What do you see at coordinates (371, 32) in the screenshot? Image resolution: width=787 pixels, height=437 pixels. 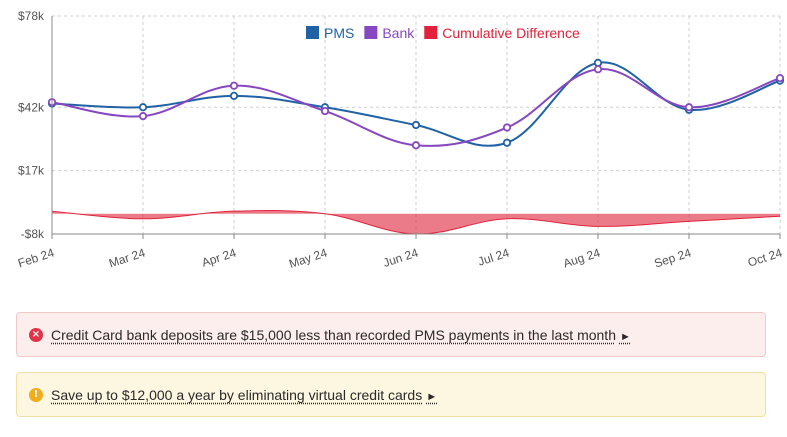 I see `legend-swatch-bank` at bounding box center [371, 32].